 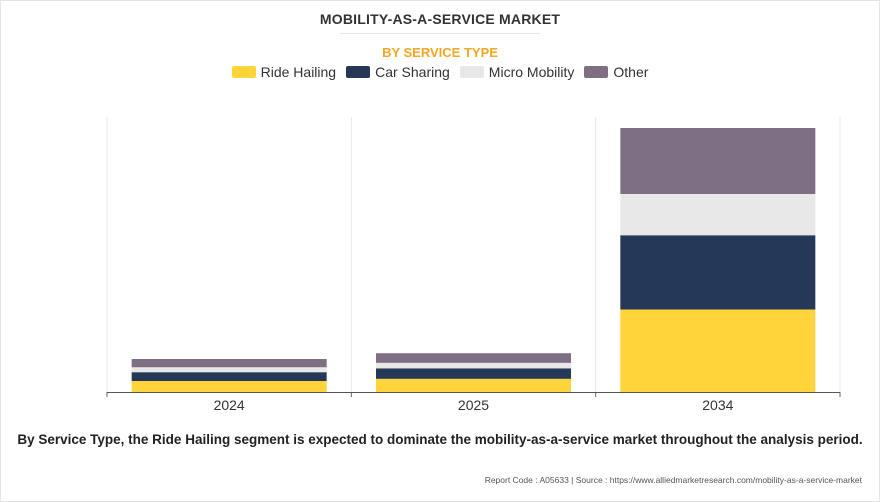 I want to click on legend-item-micro-mobility: Micro Mobility, so click(x=517, y=72).